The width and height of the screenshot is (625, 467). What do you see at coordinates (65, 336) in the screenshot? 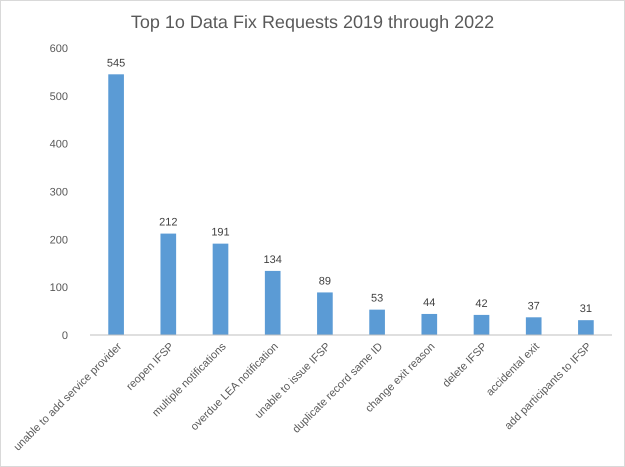
I see `y-tick-label: 0` at bounding box center [65, 336].